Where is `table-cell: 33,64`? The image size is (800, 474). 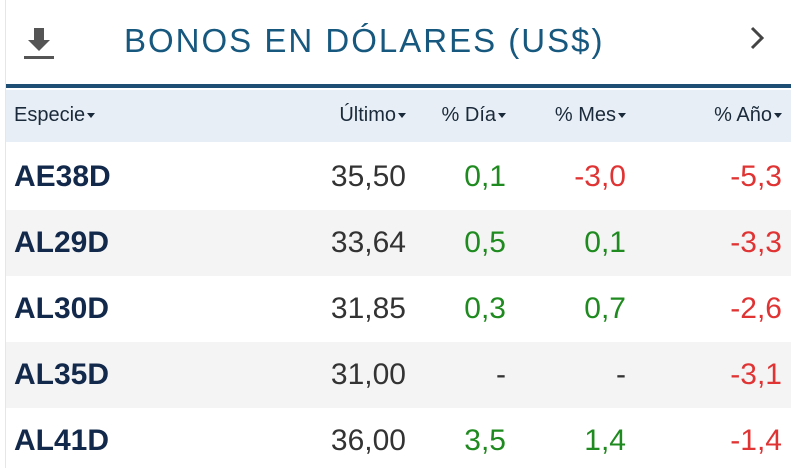 table-cell: 33,64 is located at coordinates (368, 242).